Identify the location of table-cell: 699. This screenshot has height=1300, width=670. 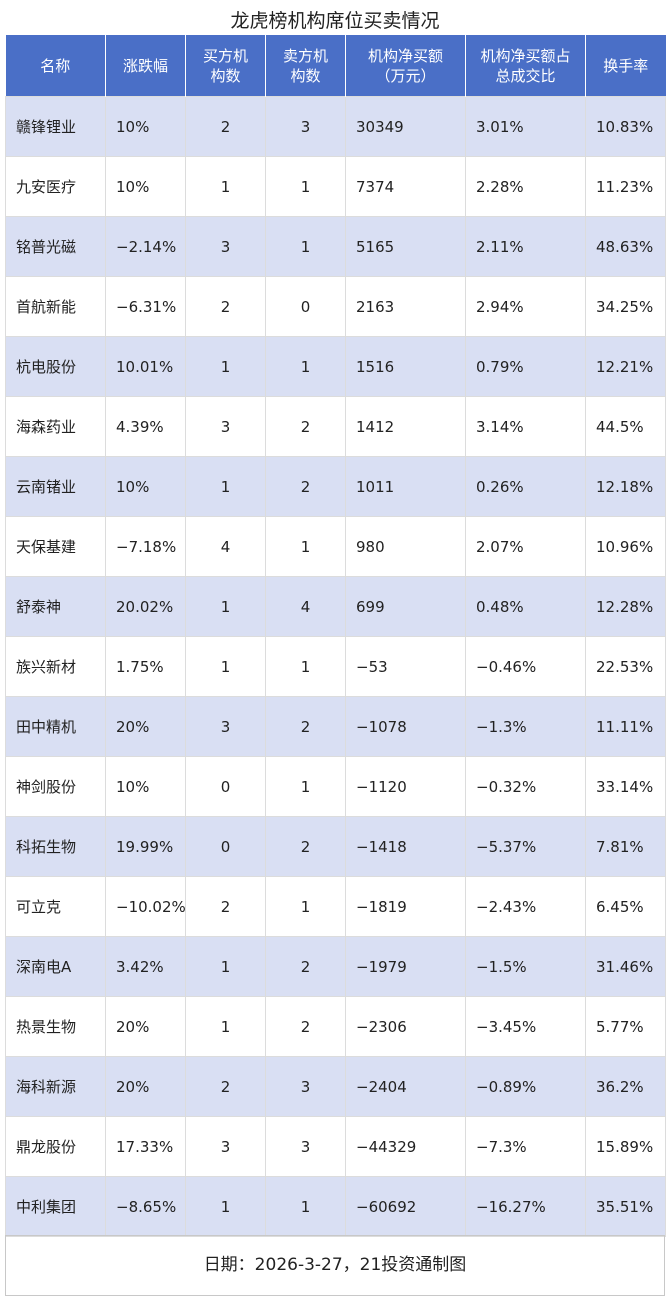
(405, 606).